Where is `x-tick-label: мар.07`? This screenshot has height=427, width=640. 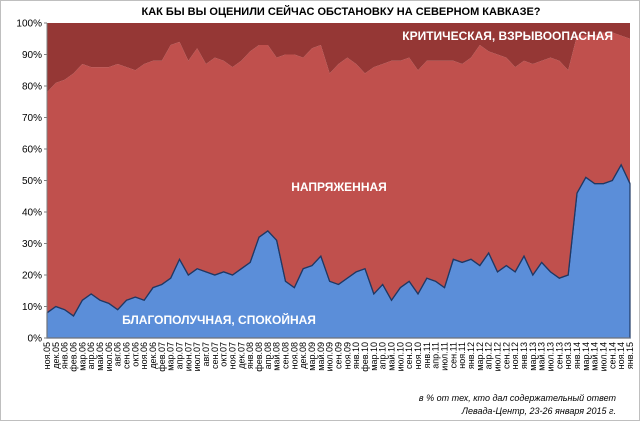 x-tick-label: мар.07 is located at coordinates (171, 356).